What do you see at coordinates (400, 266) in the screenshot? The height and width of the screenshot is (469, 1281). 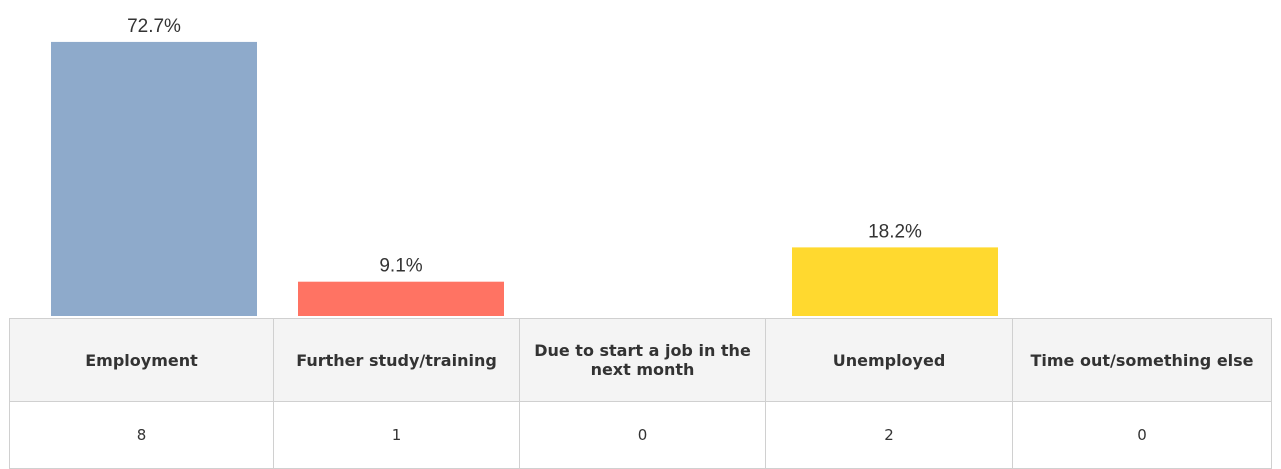 I see `value-label: 9.1%` at bounding box center [400, 266].